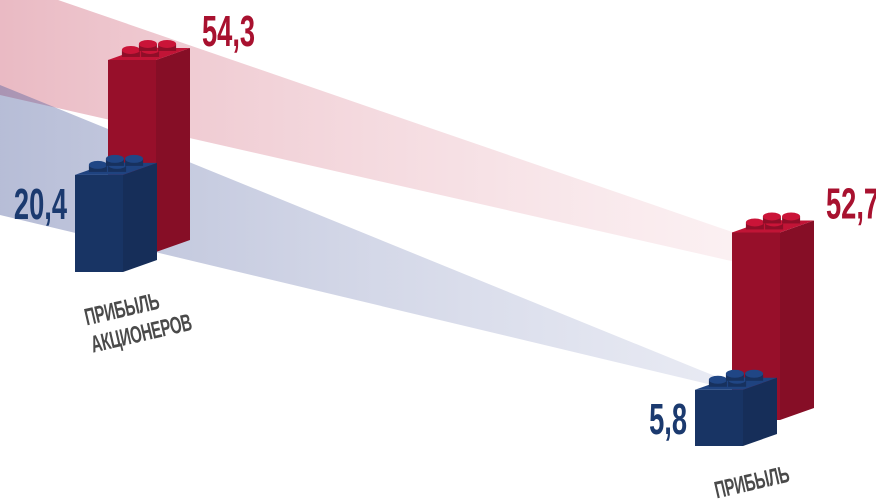  I want to click on value-label: 20,4, so click(41, 203).